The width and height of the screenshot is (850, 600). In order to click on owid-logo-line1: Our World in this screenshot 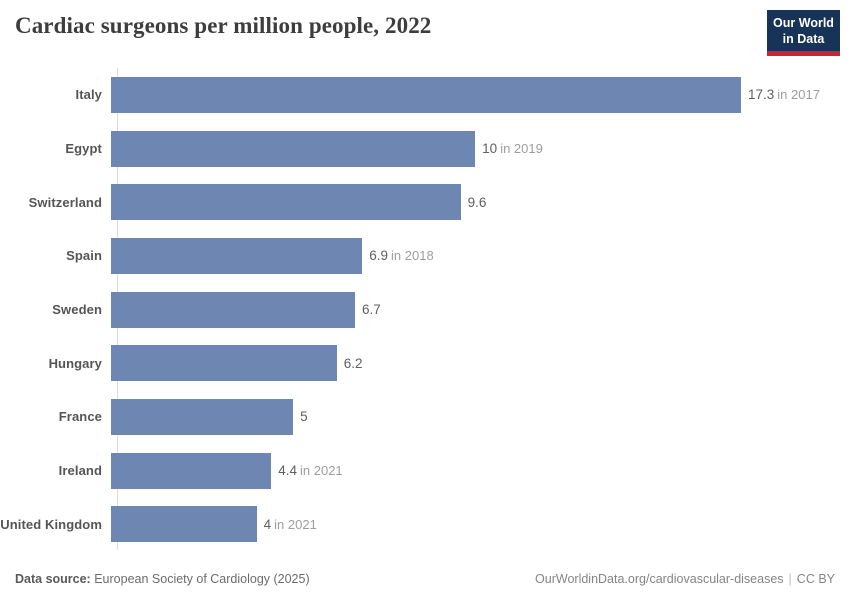, I will do `click(803, 23)`.